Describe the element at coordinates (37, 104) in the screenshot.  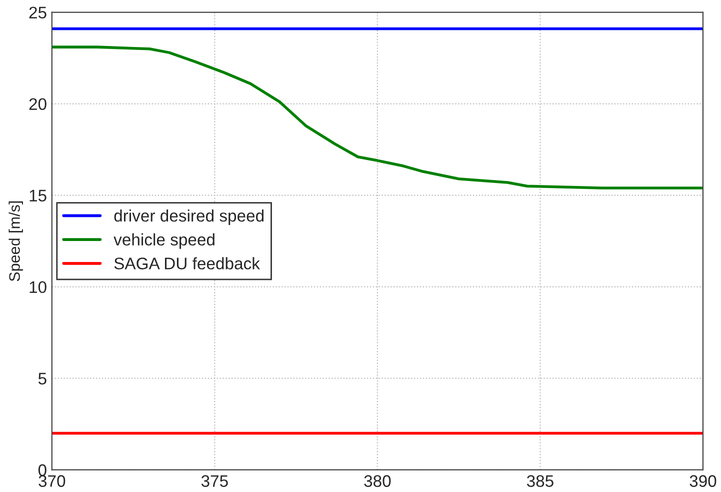
I see `y-tick-label: 20` at that location.